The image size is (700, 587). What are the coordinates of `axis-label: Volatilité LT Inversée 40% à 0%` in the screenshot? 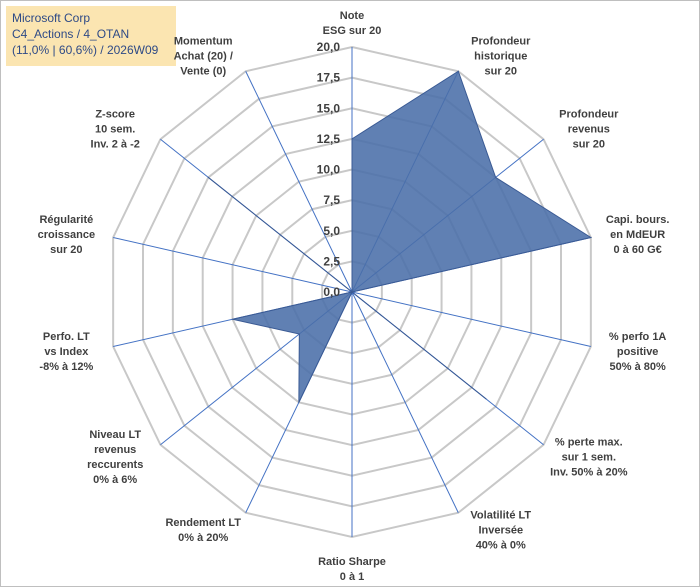 It's located at (500, 530).